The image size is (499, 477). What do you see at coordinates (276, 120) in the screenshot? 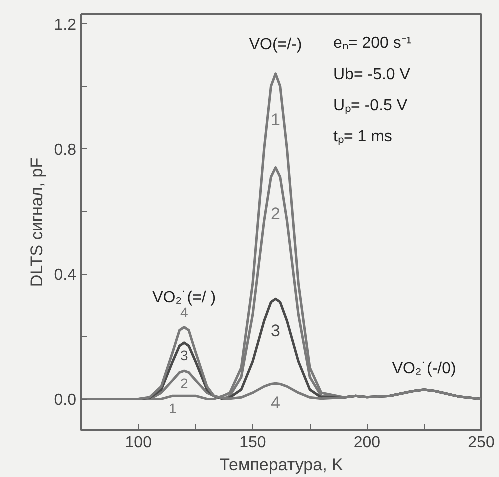
I see `series-label: 1` at bounding box center [276, 120].